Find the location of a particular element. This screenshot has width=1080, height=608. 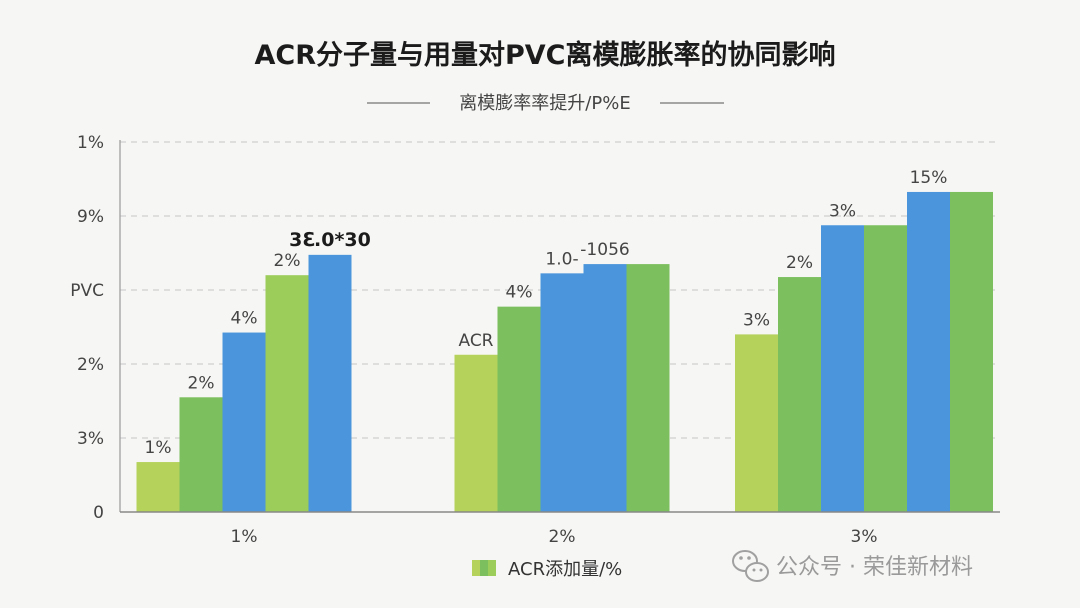

legend-swatch-lime is located at coordinates (476, 568).